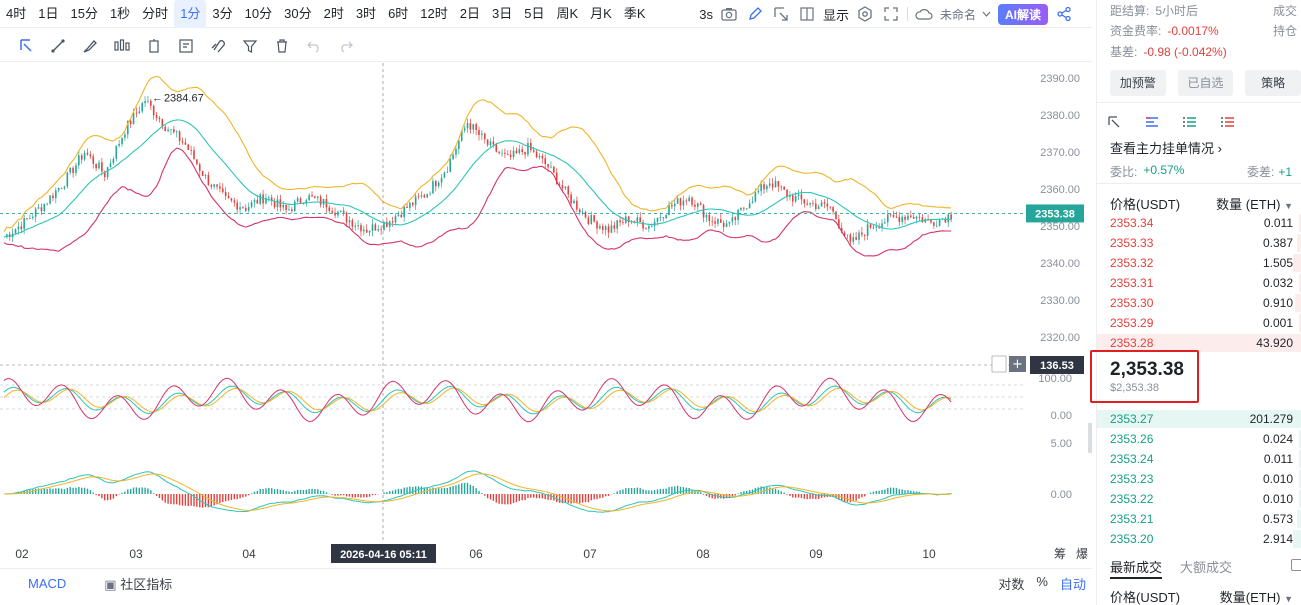  I want to click on ai-analysis-button: AI解读, so click(1022, 14).